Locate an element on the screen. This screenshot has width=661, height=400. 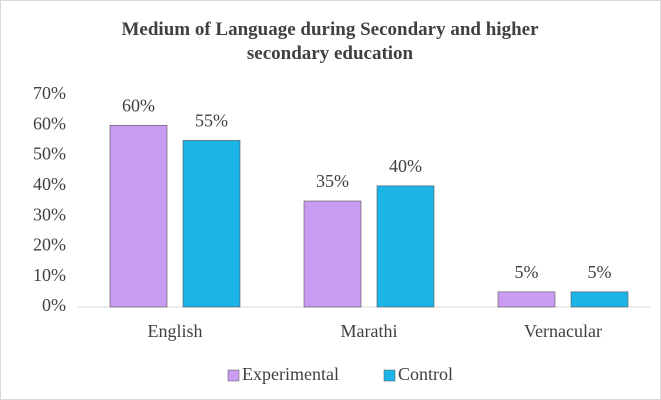
y-tick-label: 10% is located at coordinates (49, 275).